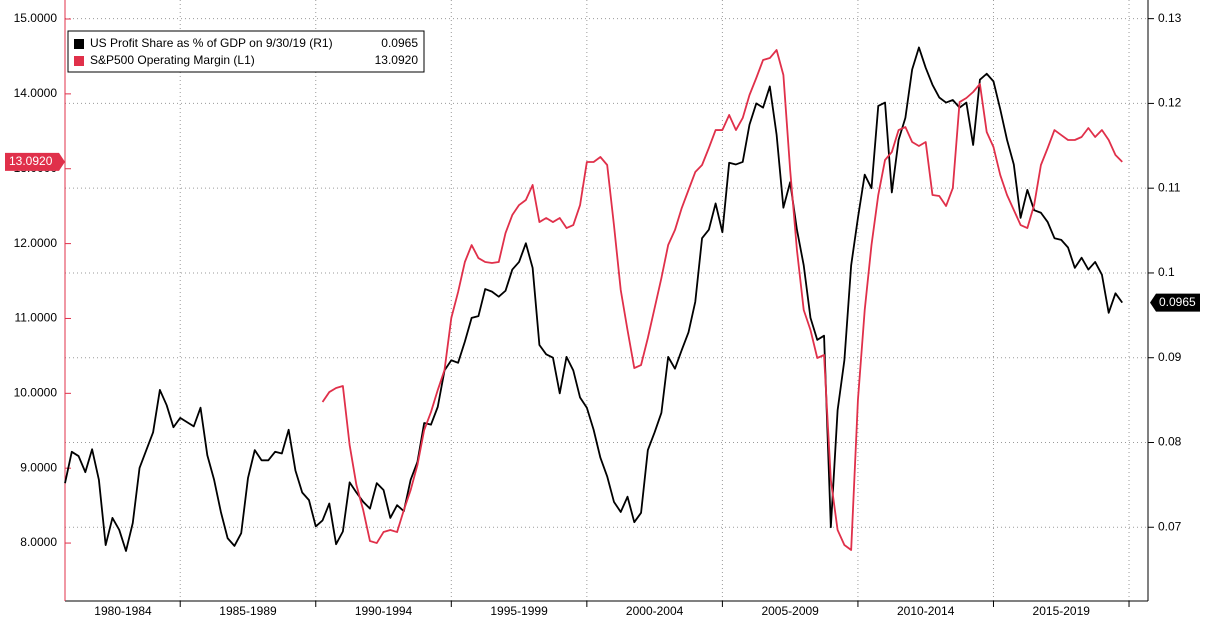 The width and height of the screenshot is (1208, 623). What do you see at coordinates (926, 611) in the screenshot?
I see `x-tick-label: 2010-2014` at bounding box center [926, 611].